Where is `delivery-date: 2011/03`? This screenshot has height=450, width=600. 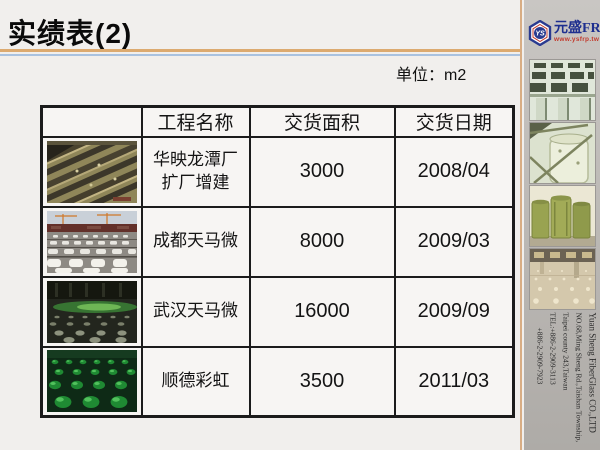 delivery-date: 2011/03 is located at coordinates (454, 381).